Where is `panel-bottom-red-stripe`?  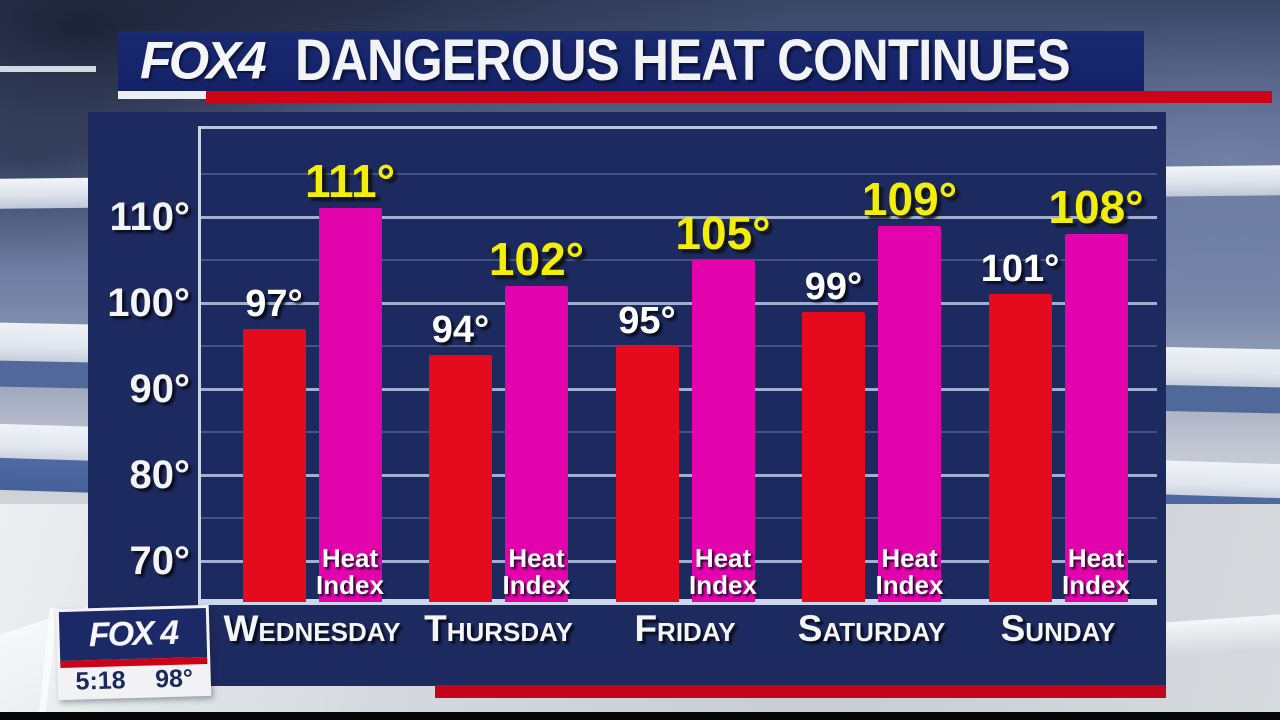 panel-bottom-red-stripe is located at coordinates (800, 691).